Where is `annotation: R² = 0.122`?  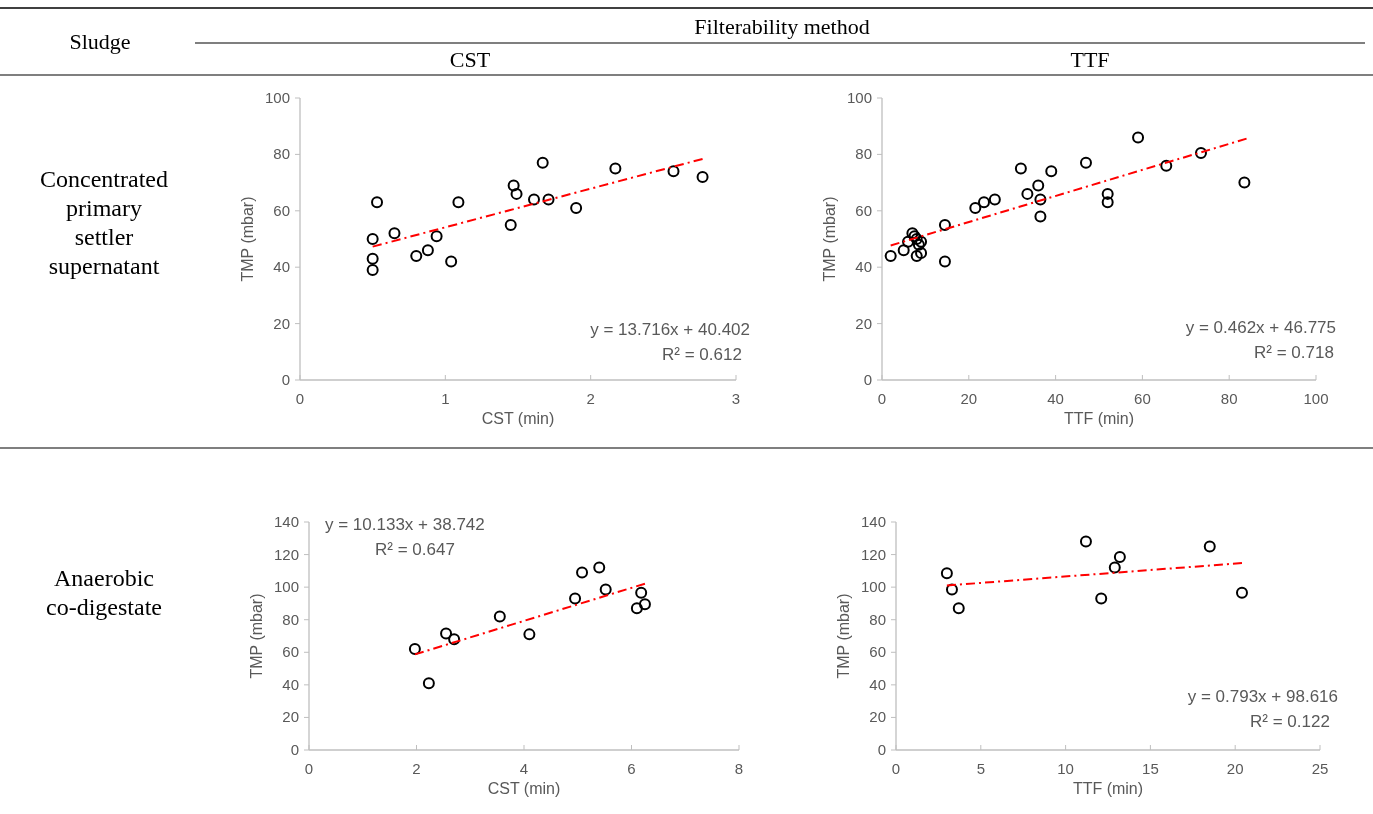 annotation: R² = 0.122 is located at coordinates (1290, 721).